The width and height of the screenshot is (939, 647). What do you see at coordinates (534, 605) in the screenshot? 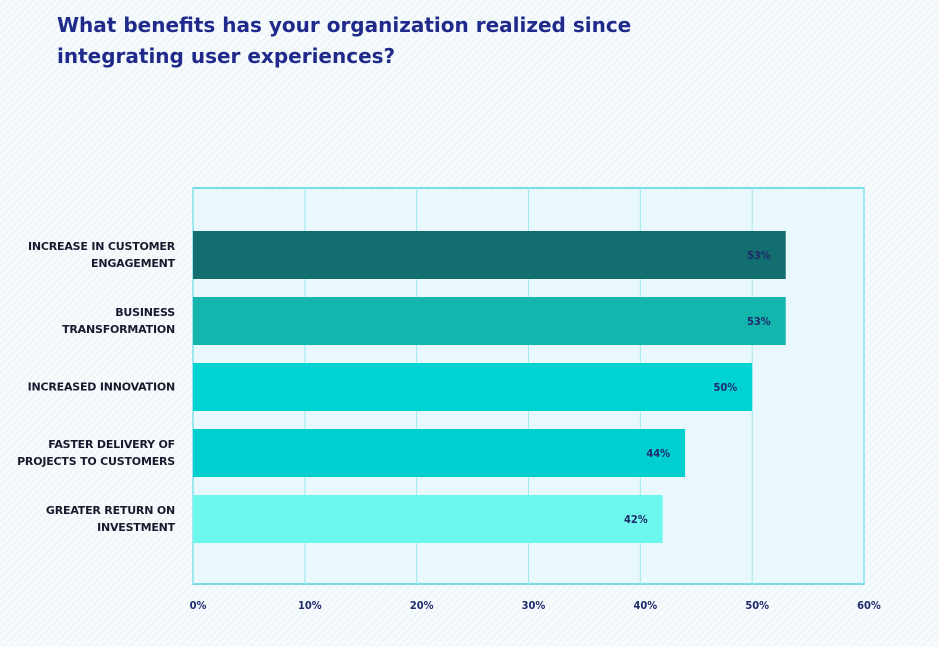
I see `x-tick-label: 30%` at bounding box center [534, 605].